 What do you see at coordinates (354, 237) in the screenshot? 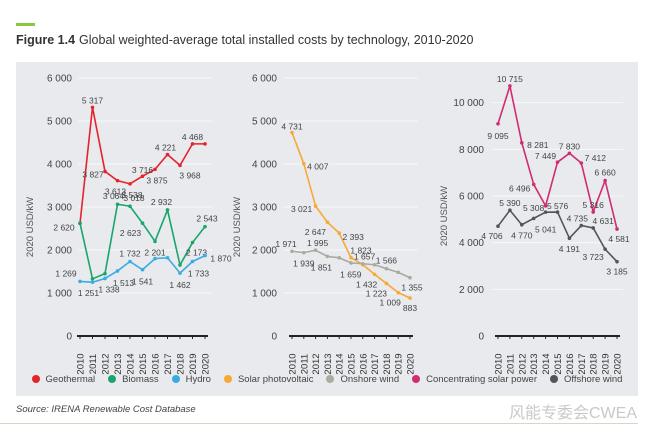
I see `data-label: 2 393` at bounding box center [354, 237].